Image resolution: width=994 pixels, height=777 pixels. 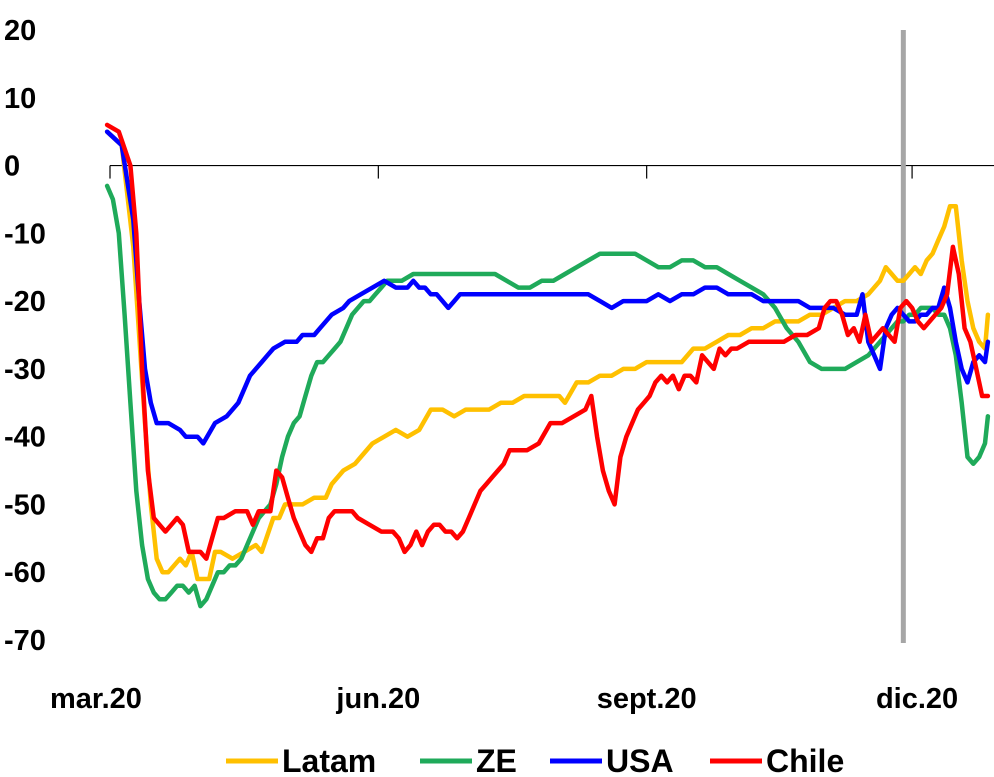 I want to click on y-tick-label: 10, so click(x=20, y=99).